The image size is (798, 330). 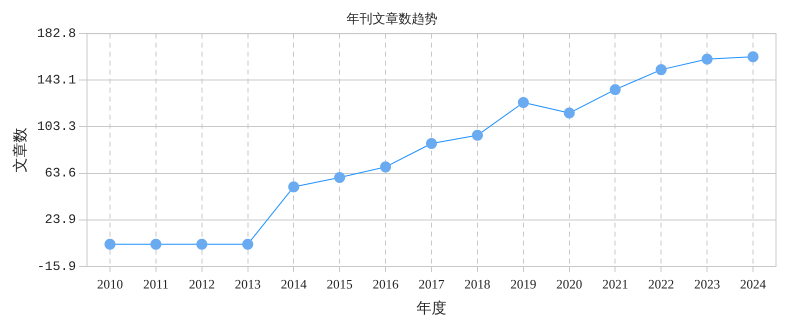 What do you see at coordinates (432, 284) in the screenshot?
I see `x-tick-label: 2017` at bounding box center [432, 284].